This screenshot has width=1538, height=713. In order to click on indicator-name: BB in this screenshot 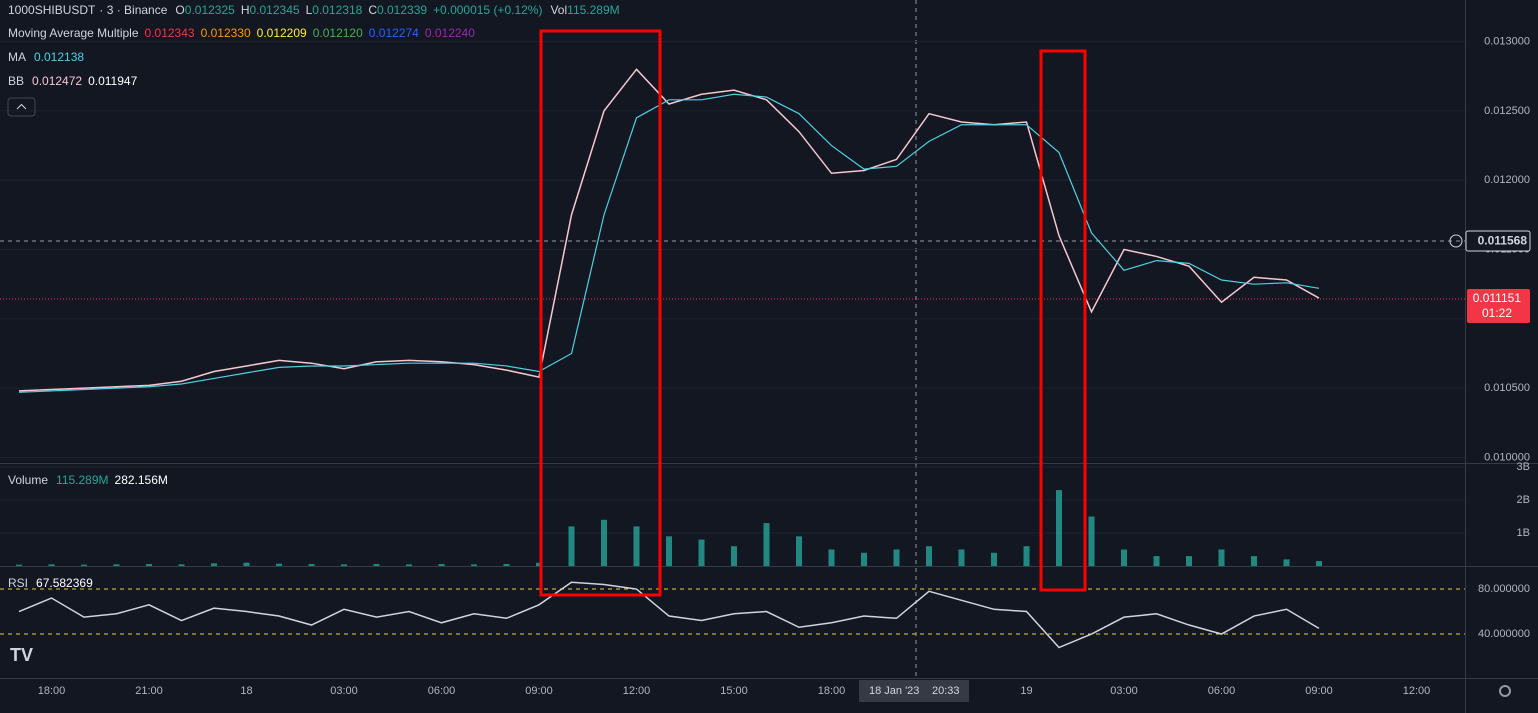, I will do `click(16, 81)`.